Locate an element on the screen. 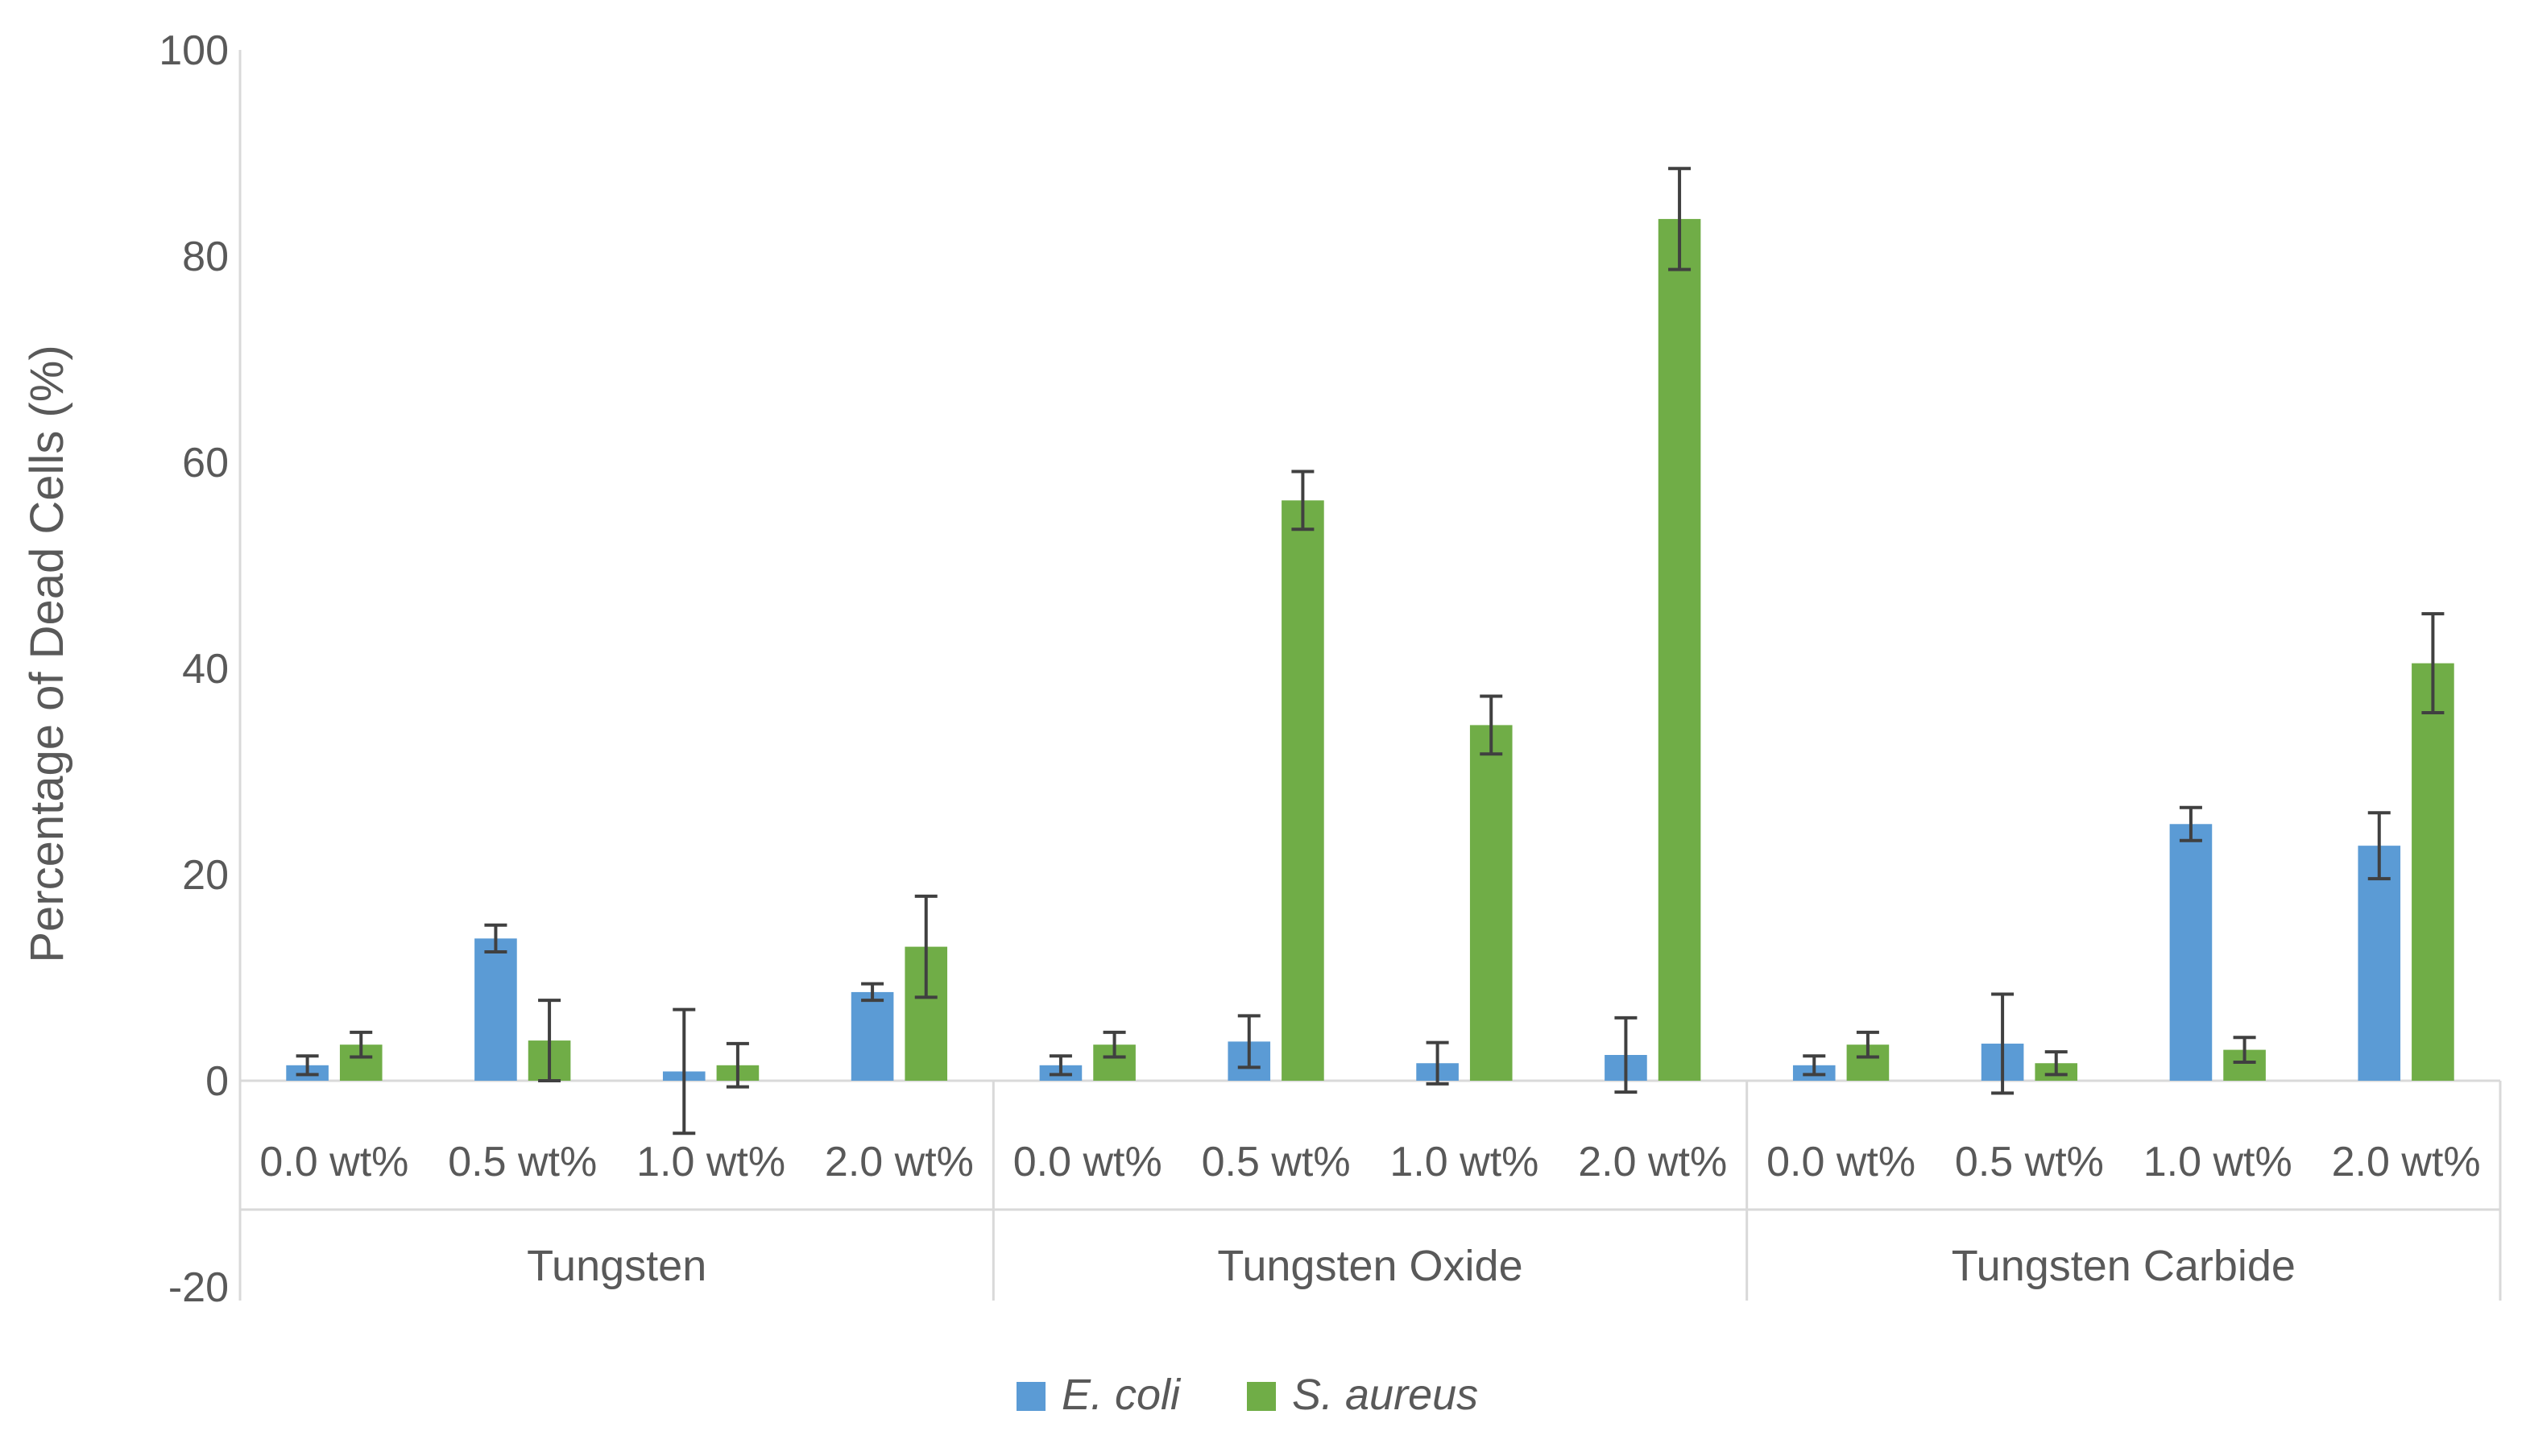 This screenshot has height=1456, width=2526. y-tick-label: 60 is located at coordinates (205, 463).